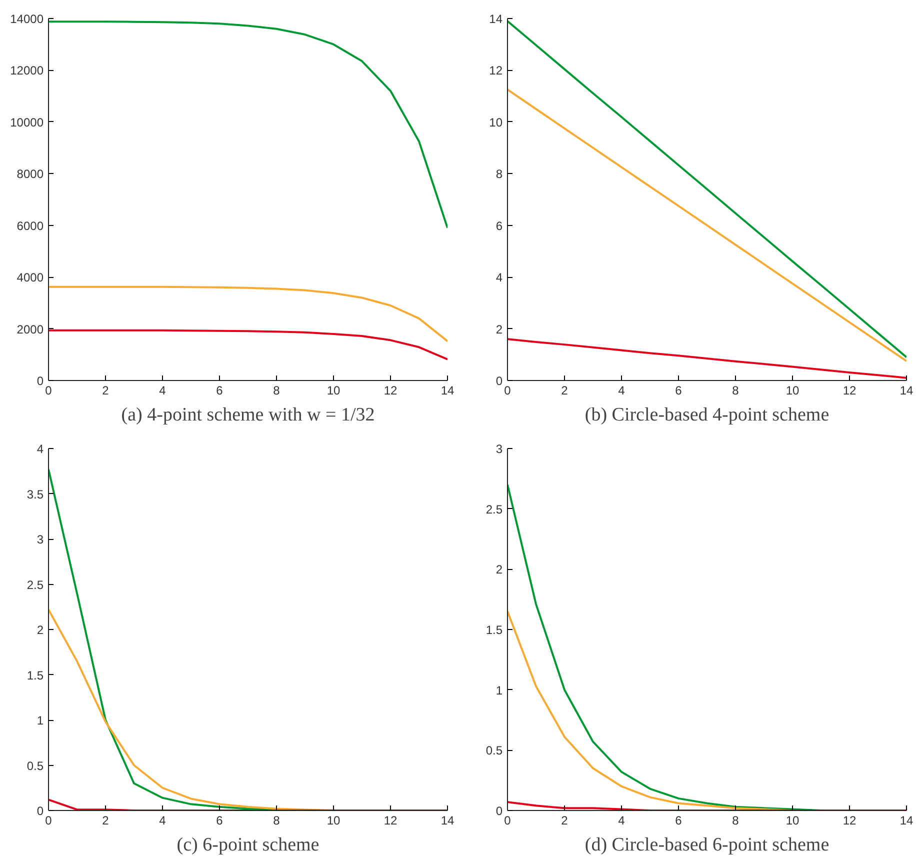  What do you see at coordinates (496, 122) in the screenshot?
I see `y-tick-label: 10` at bounding box center [496, 122].